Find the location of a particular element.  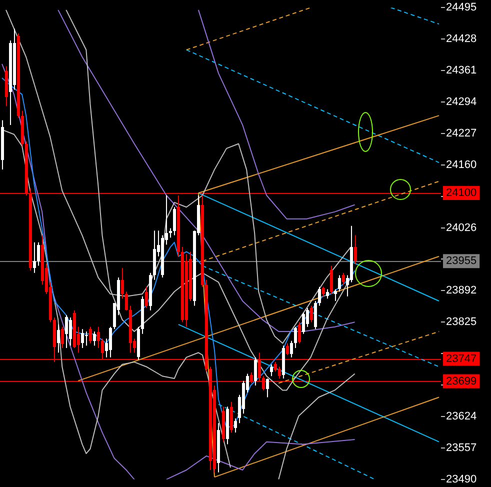

y-tick-label: 24160 is located at coordinates (461, 164).